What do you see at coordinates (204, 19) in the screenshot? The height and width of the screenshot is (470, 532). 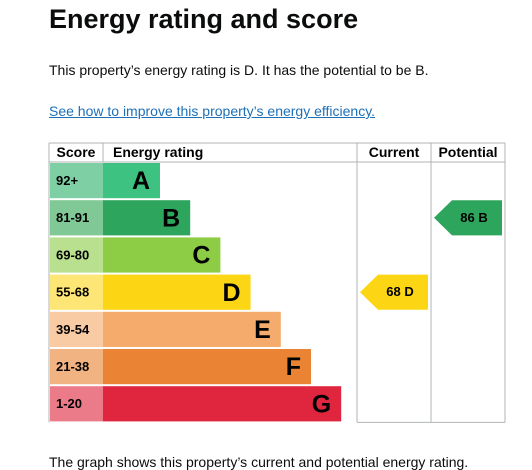 I see `page-title: Energy rating and score` at bounding box center [204, 19].